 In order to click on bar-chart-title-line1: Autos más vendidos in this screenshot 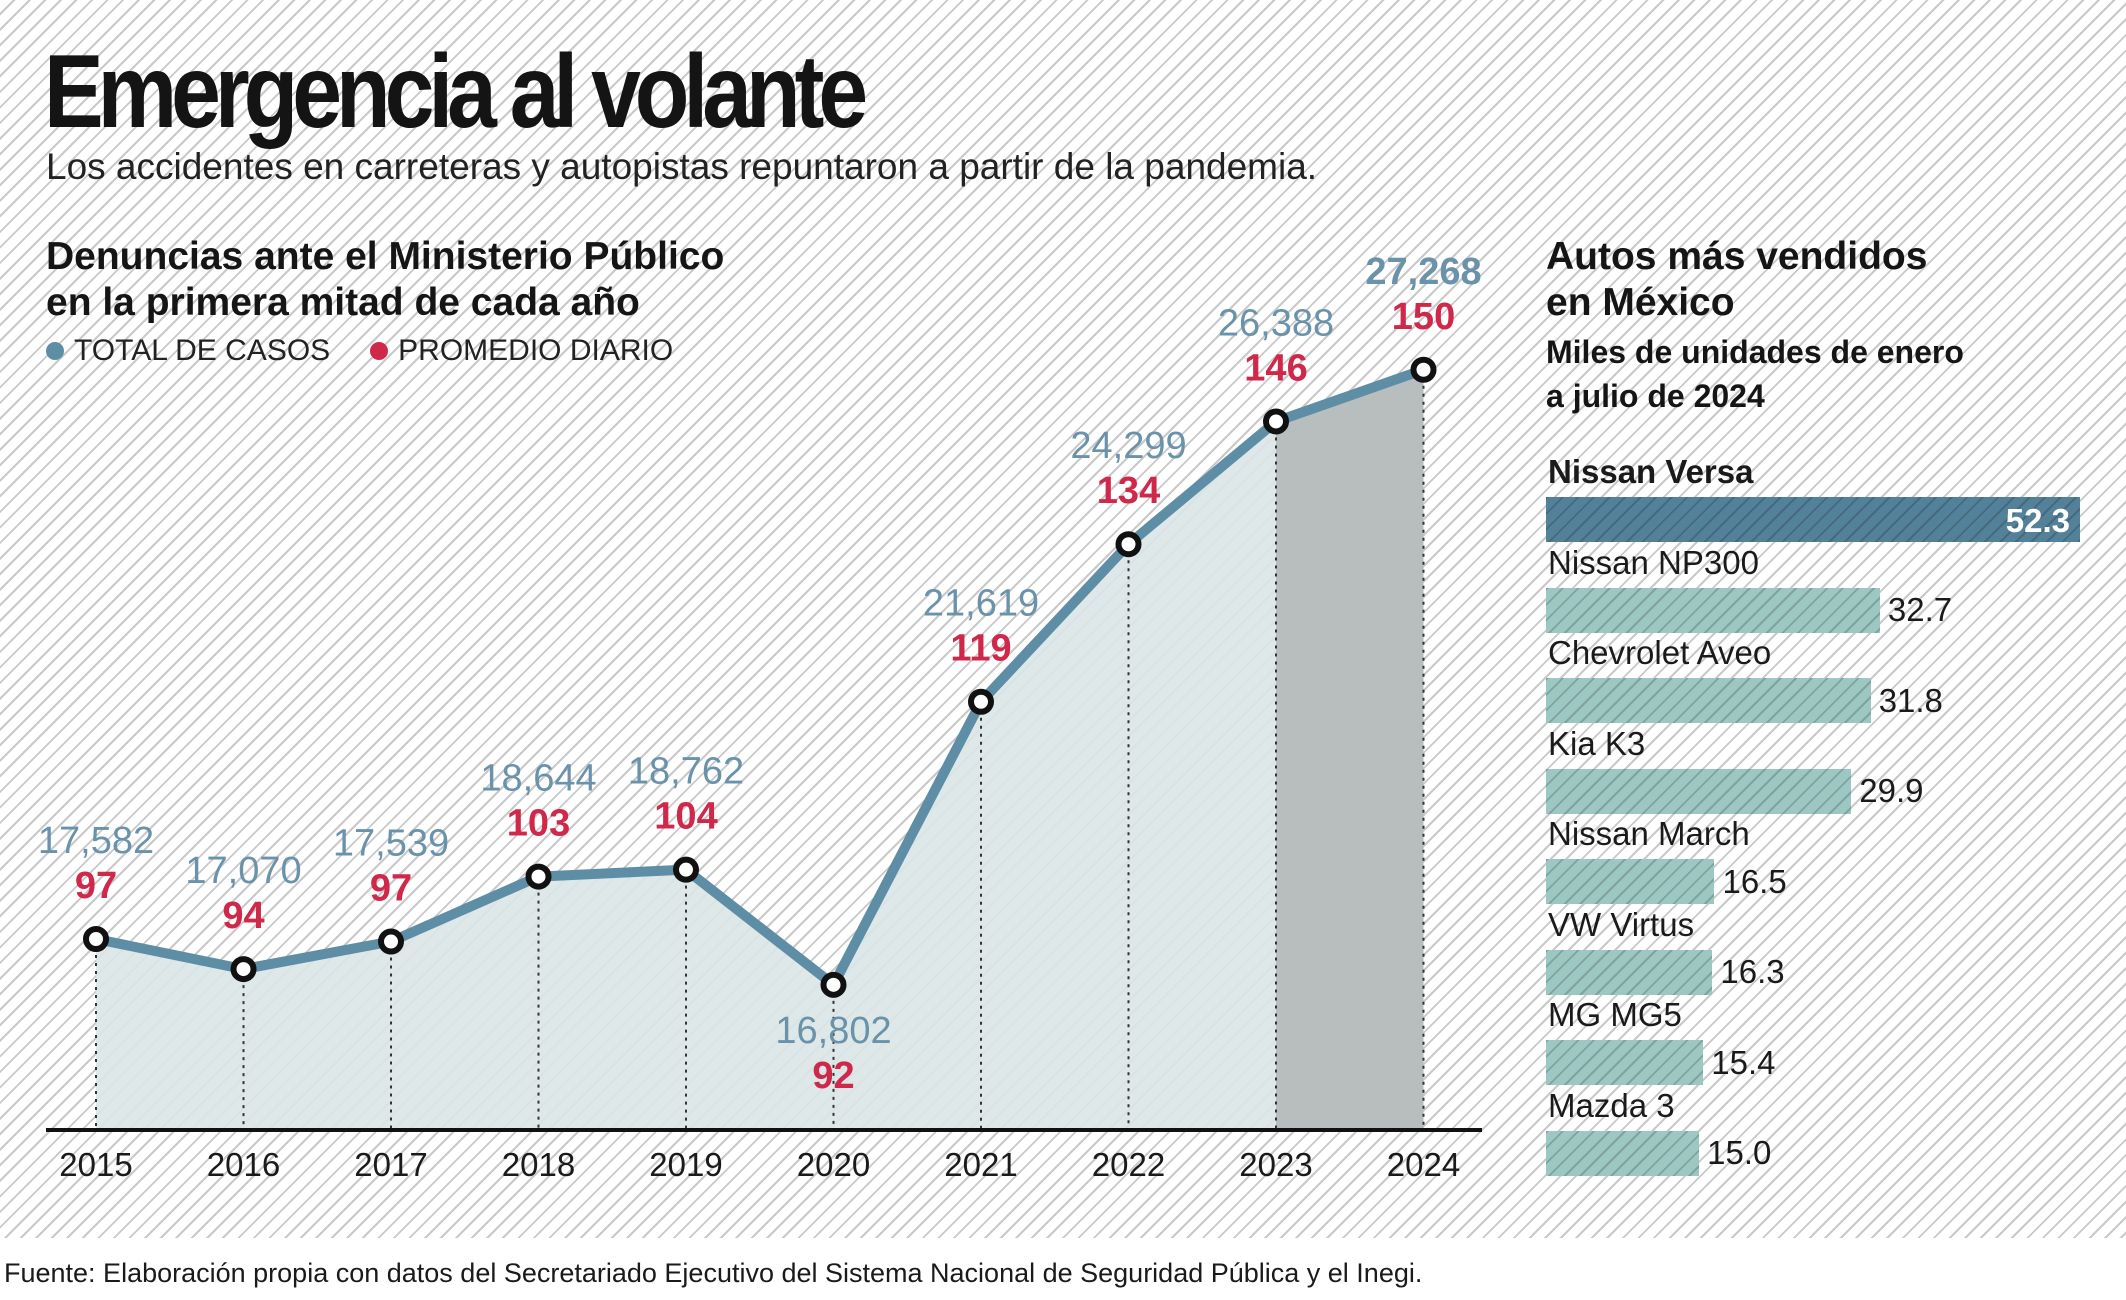, I will do `click(1737, 256)`.